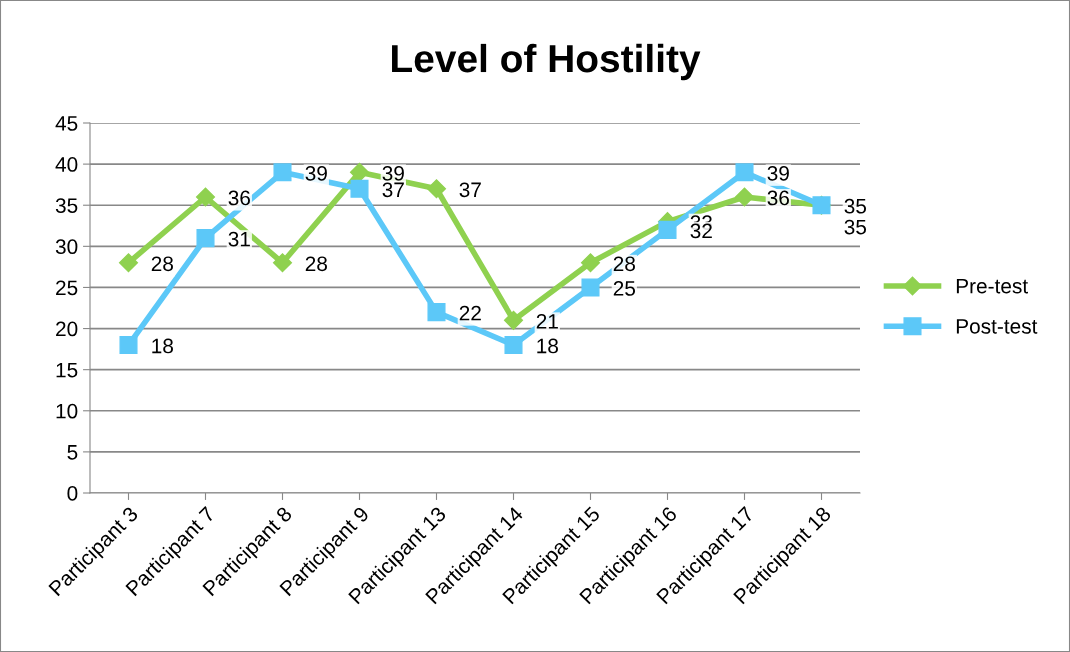 The image size is (1070, 652). I want to click on y-tick-label: 40, so click(66, 164).